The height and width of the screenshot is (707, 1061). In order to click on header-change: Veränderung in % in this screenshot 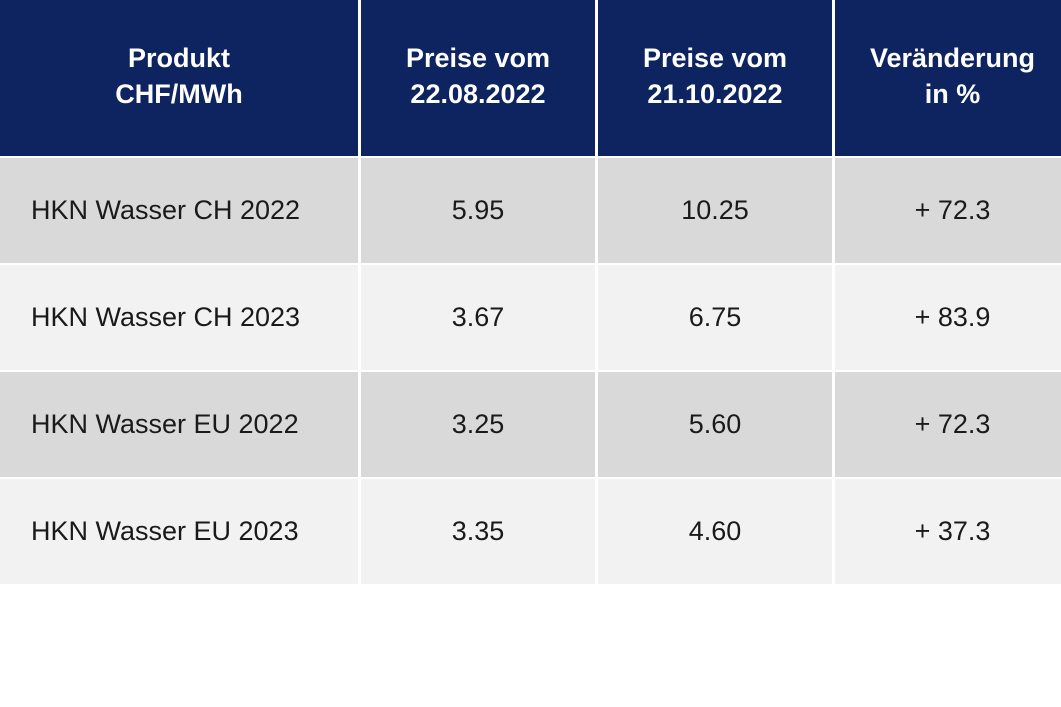, I will do `click(948, 78)`.